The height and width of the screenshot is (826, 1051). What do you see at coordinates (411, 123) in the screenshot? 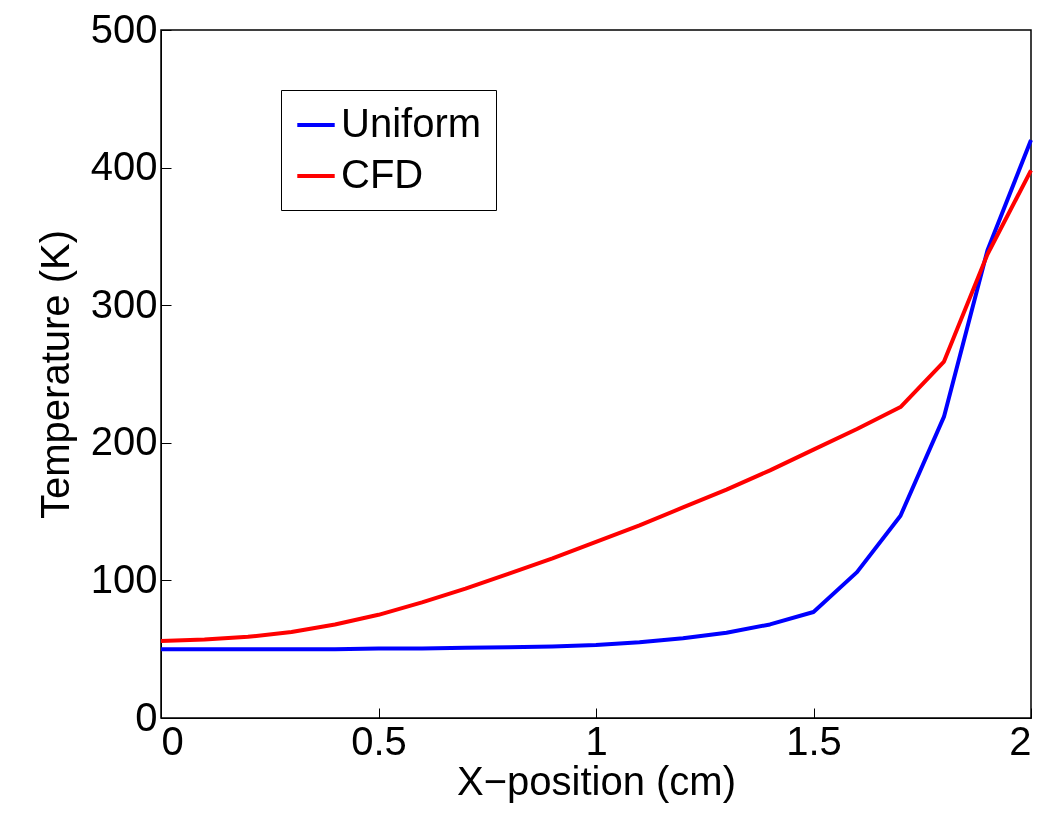
I see `legend-label: Uniform` at bounding box center [411, 123].